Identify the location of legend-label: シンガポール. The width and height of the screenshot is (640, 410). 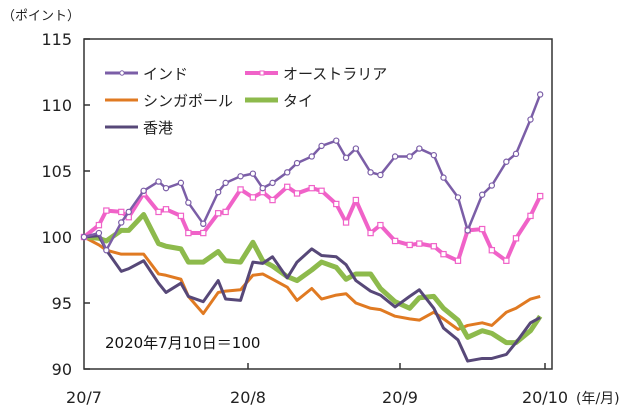
(188, 101).